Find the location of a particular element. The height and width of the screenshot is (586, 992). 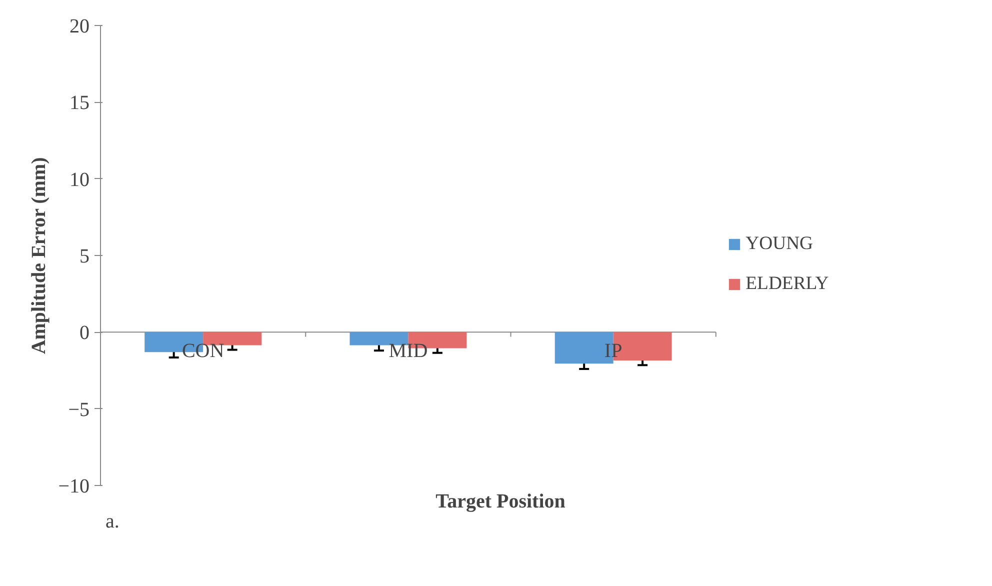

legend-label: YOUNG is located at coordinates (780, 244).